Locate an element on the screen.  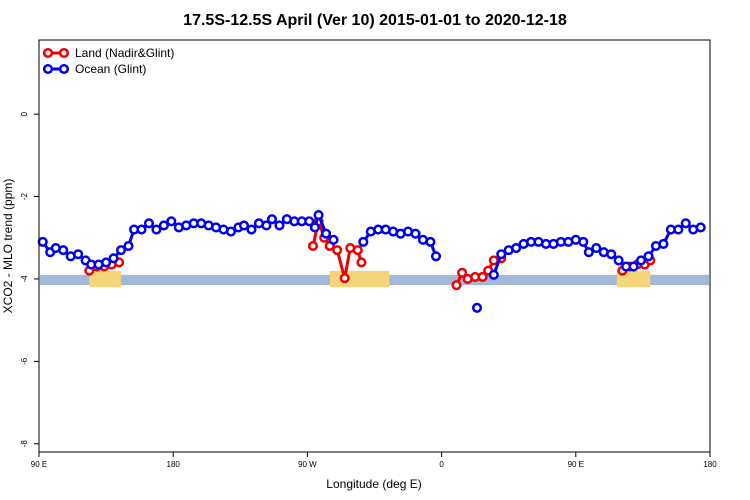
legend-label-ocean: Ocean (Glint) is located at coordinates (110, 69).